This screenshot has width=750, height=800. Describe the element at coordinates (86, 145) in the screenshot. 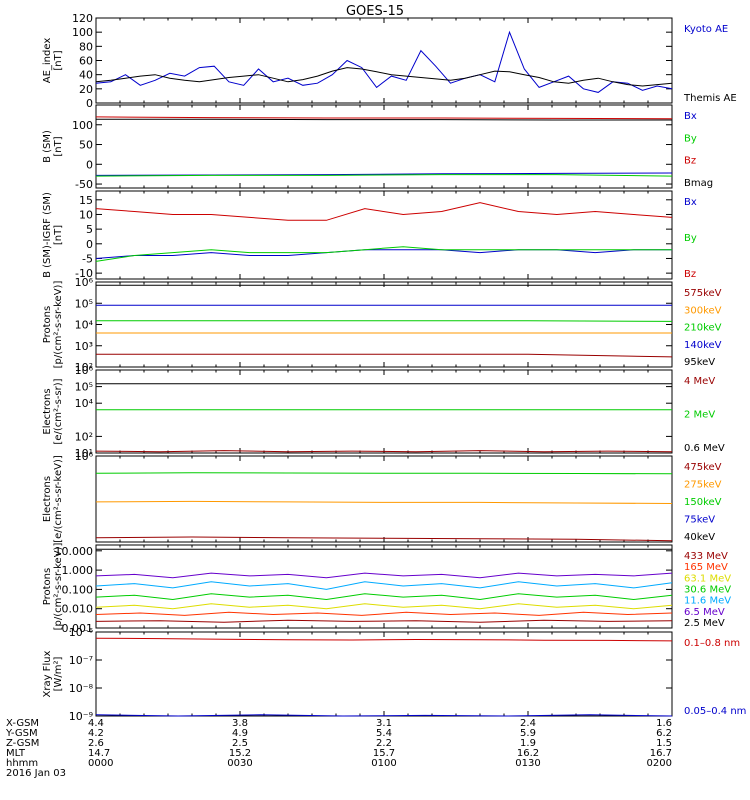

I see `panel-2-y-tick-label: 50` at that location.